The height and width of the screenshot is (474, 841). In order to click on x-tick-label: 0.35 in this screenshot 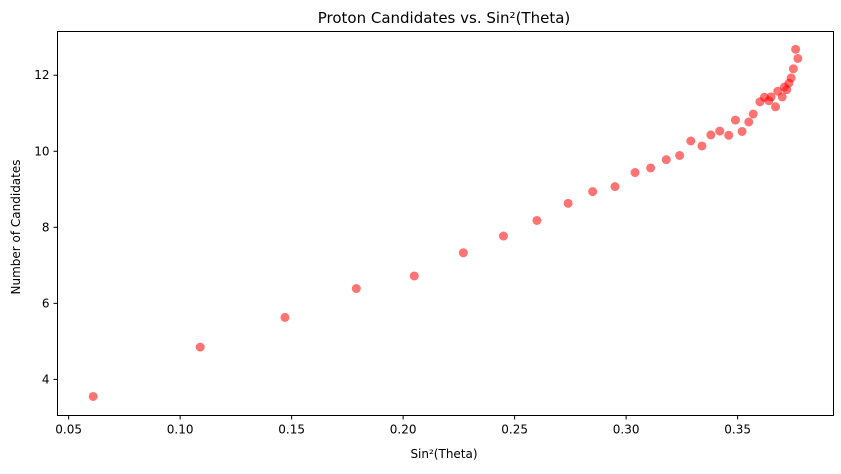, I will do `click(737, 430)`.